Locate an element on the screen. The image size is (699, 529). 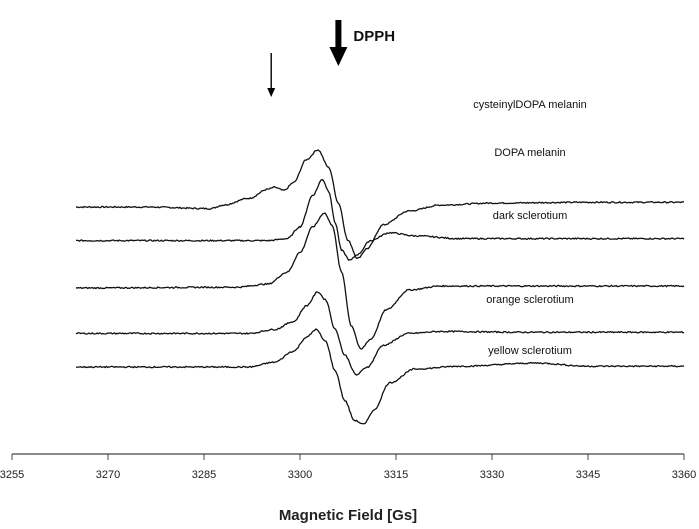
x-tick-label: 3300 is located at coordinates (300, 475).